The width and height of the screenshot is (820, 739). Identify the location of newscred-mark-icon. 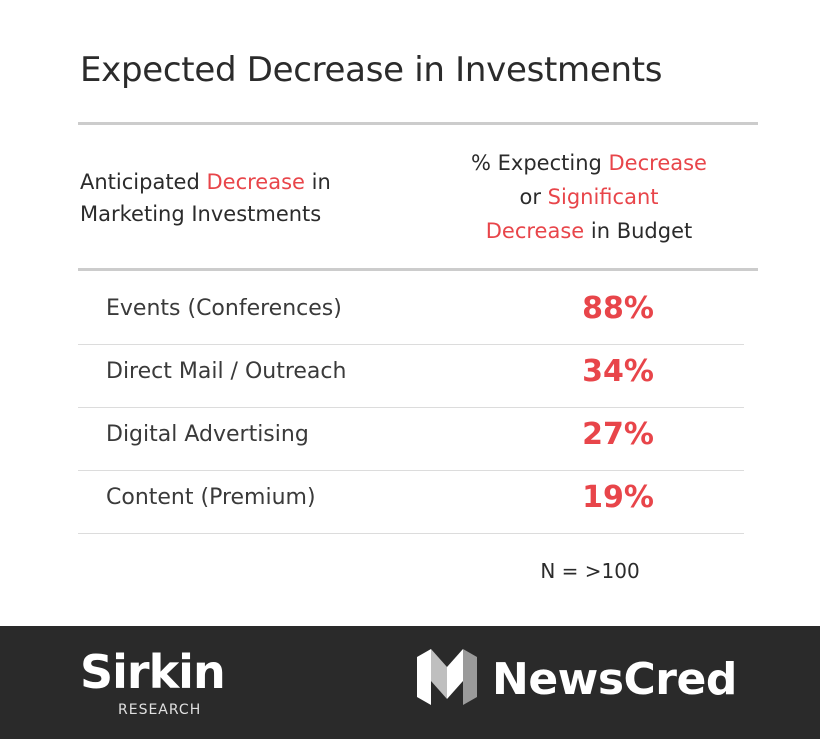
(447, 677).